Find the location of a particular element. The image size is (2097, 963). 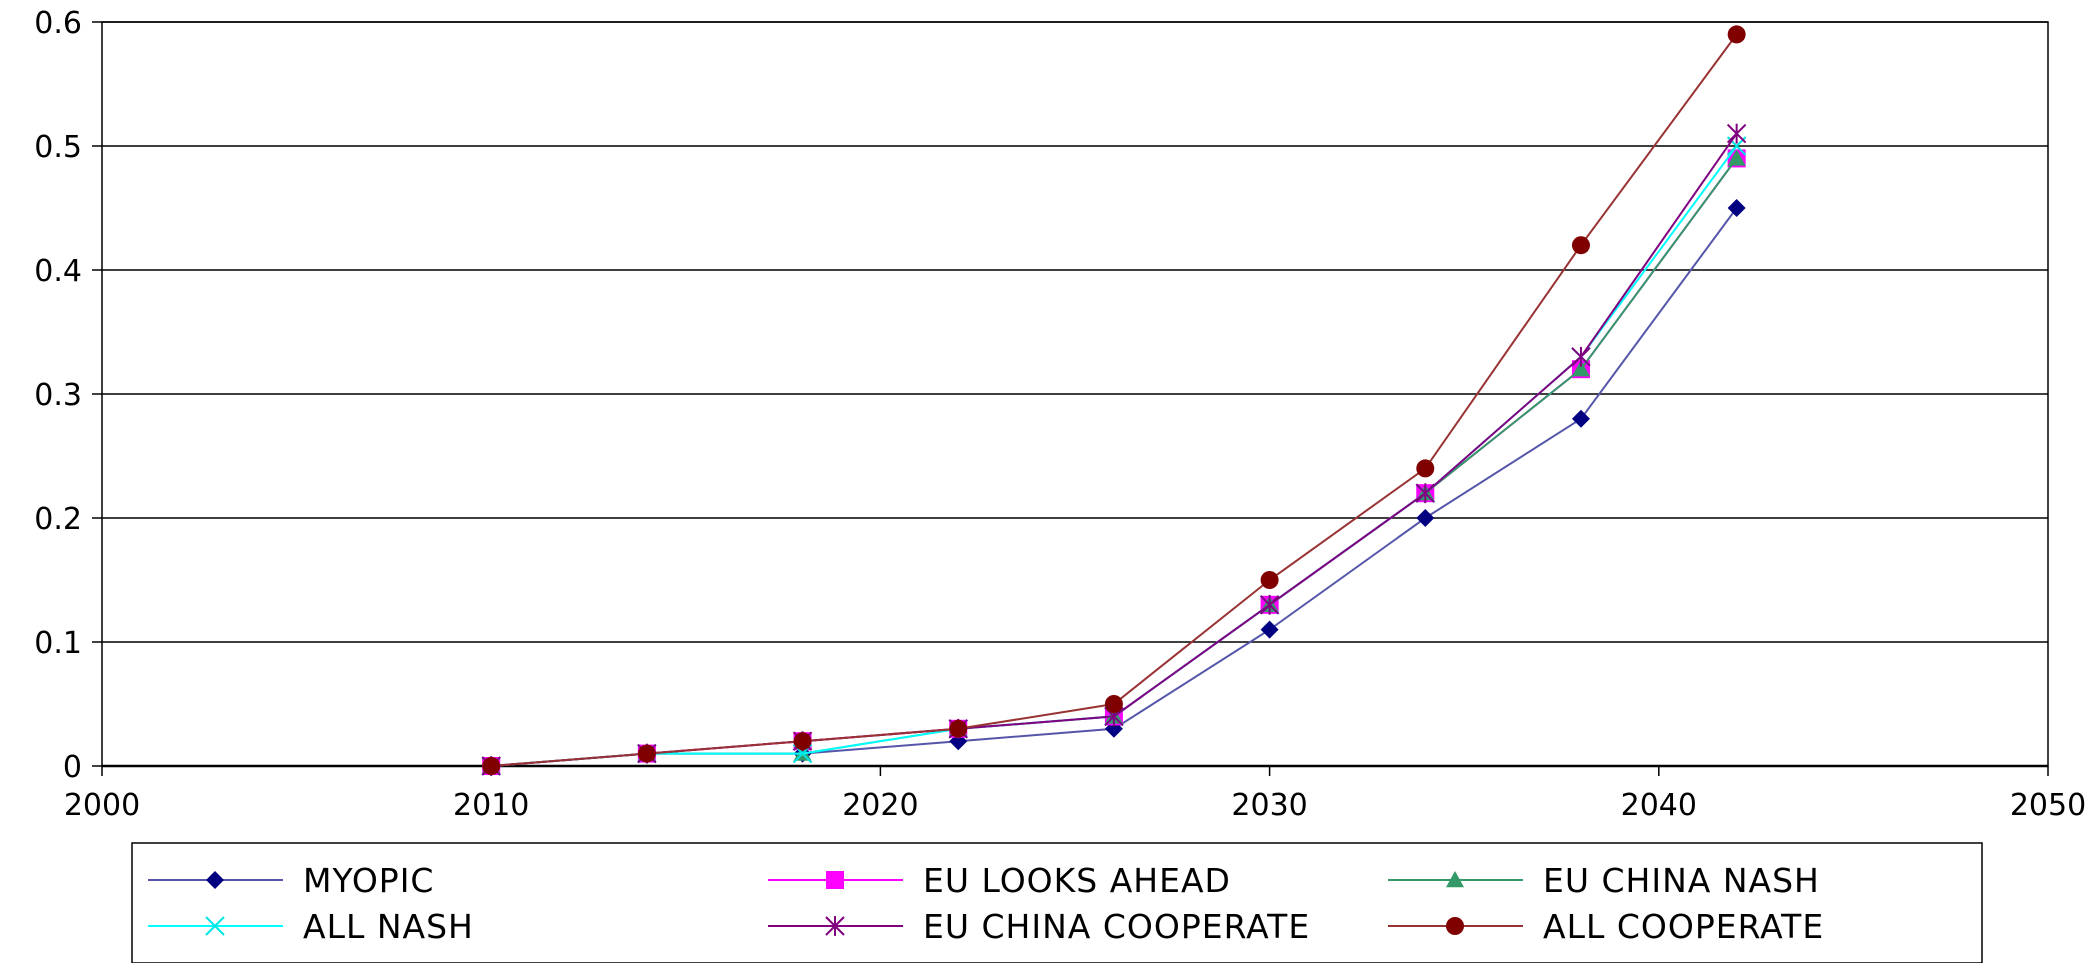

y-tick-label: 0 is located at coordinates (72, 767).